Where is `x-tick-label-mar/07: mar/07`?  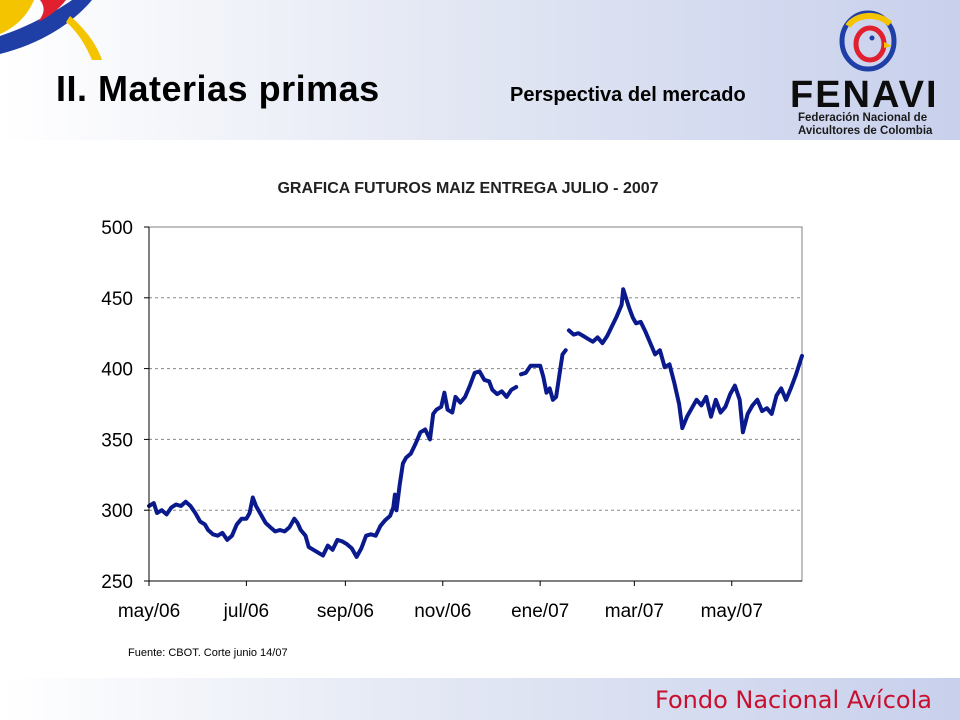
x-tick-label-mar/07: mar/07 is located at coordinates (634, 611).